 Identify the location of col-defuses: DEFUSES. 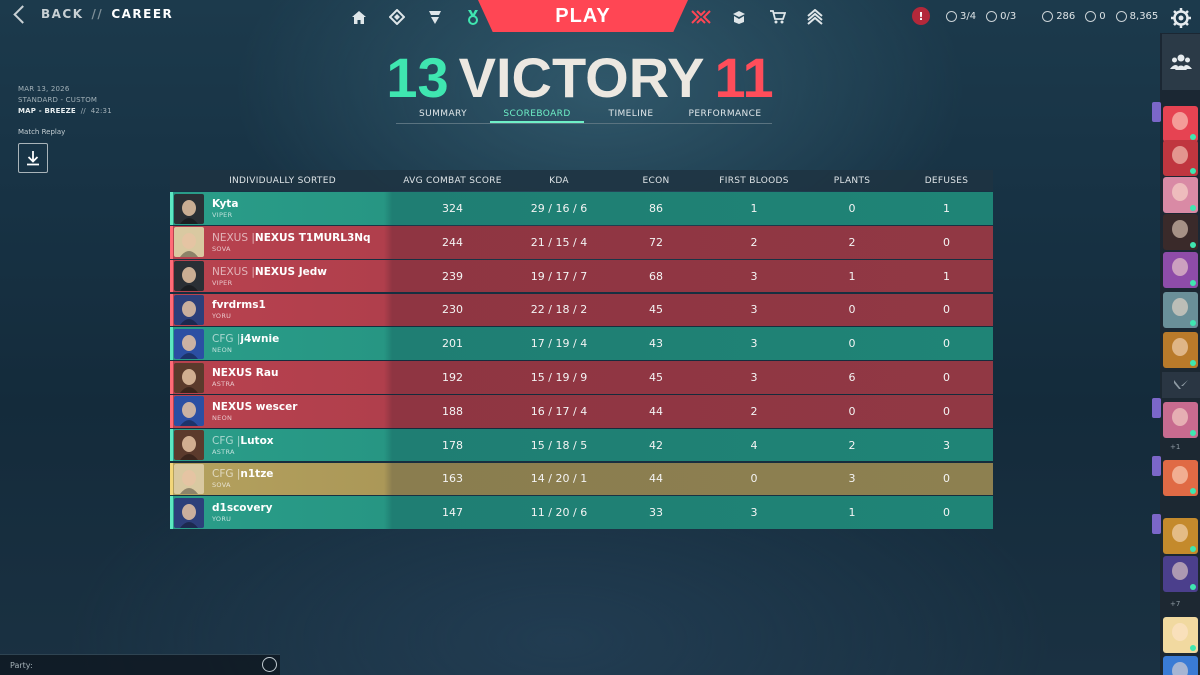
(946, 180).